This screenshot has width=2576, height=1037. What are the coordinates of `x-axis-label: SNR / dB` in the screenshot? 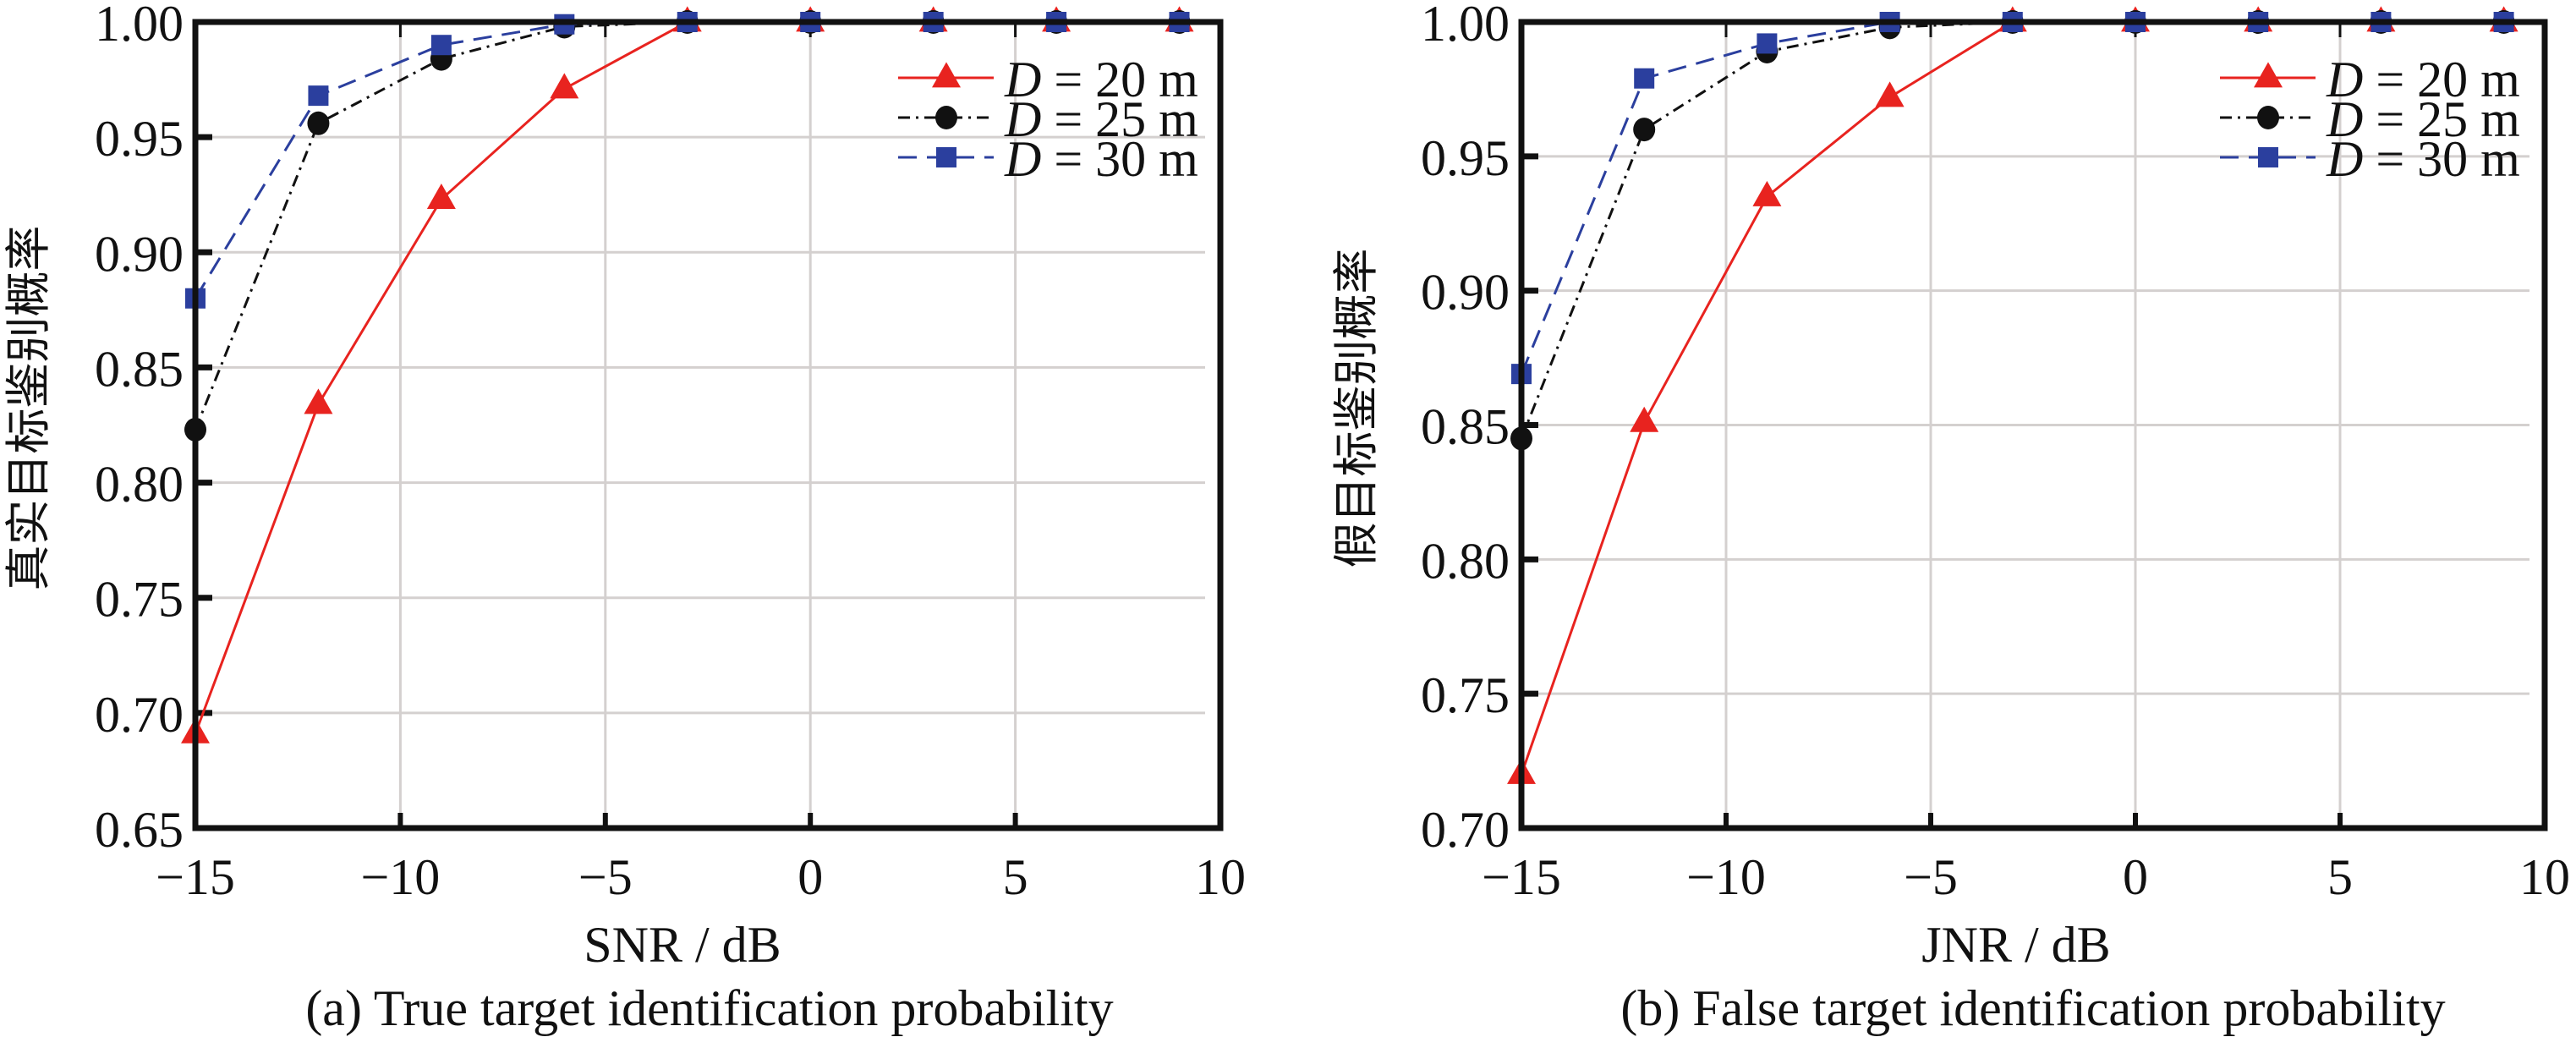 It's located at (682, 945).